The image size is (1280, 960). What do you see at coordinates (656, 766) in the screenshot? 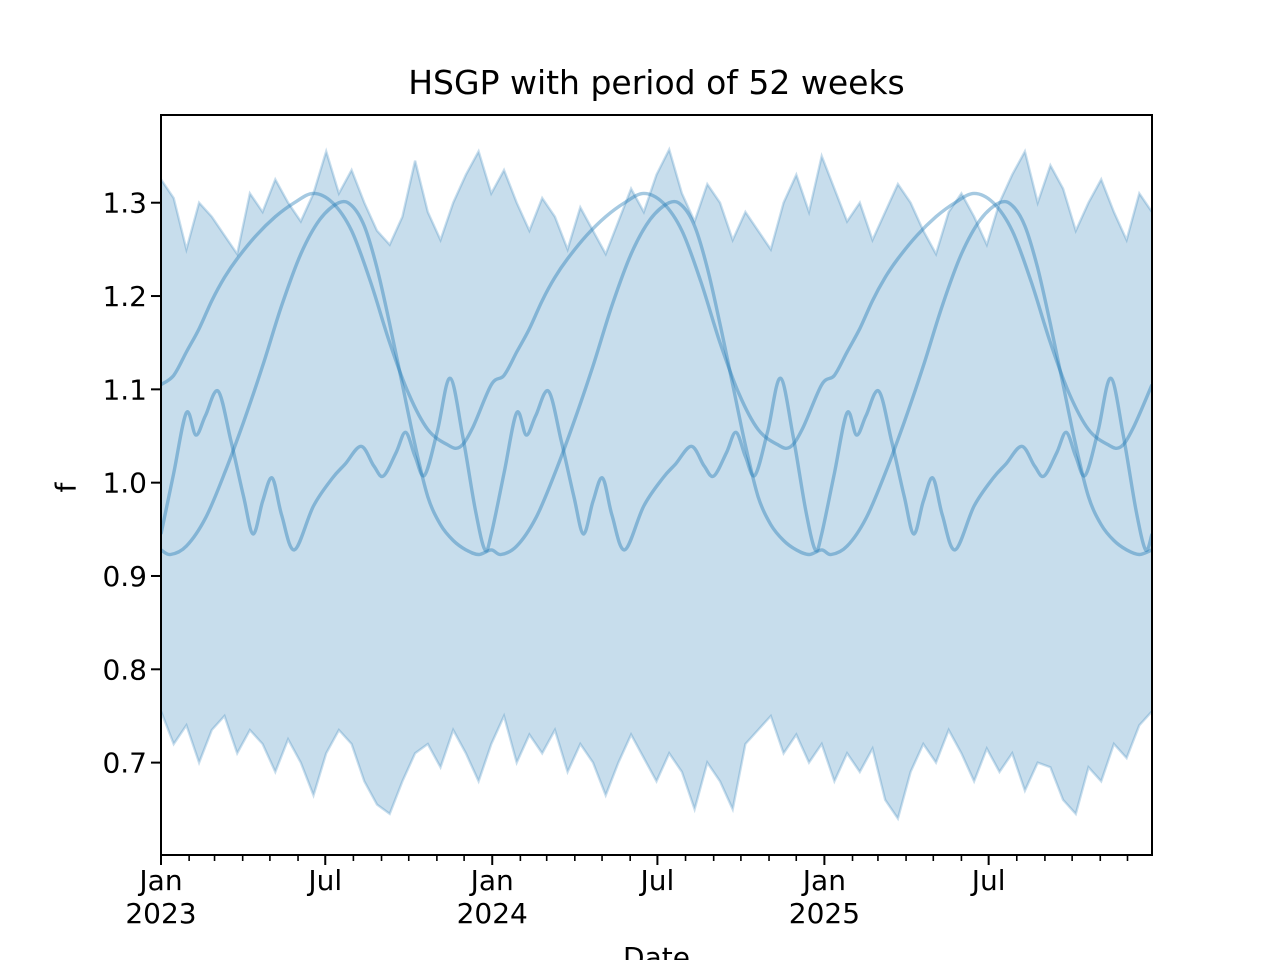
I see `hdi-band-lower-edge` at bounding box center [656, 766].